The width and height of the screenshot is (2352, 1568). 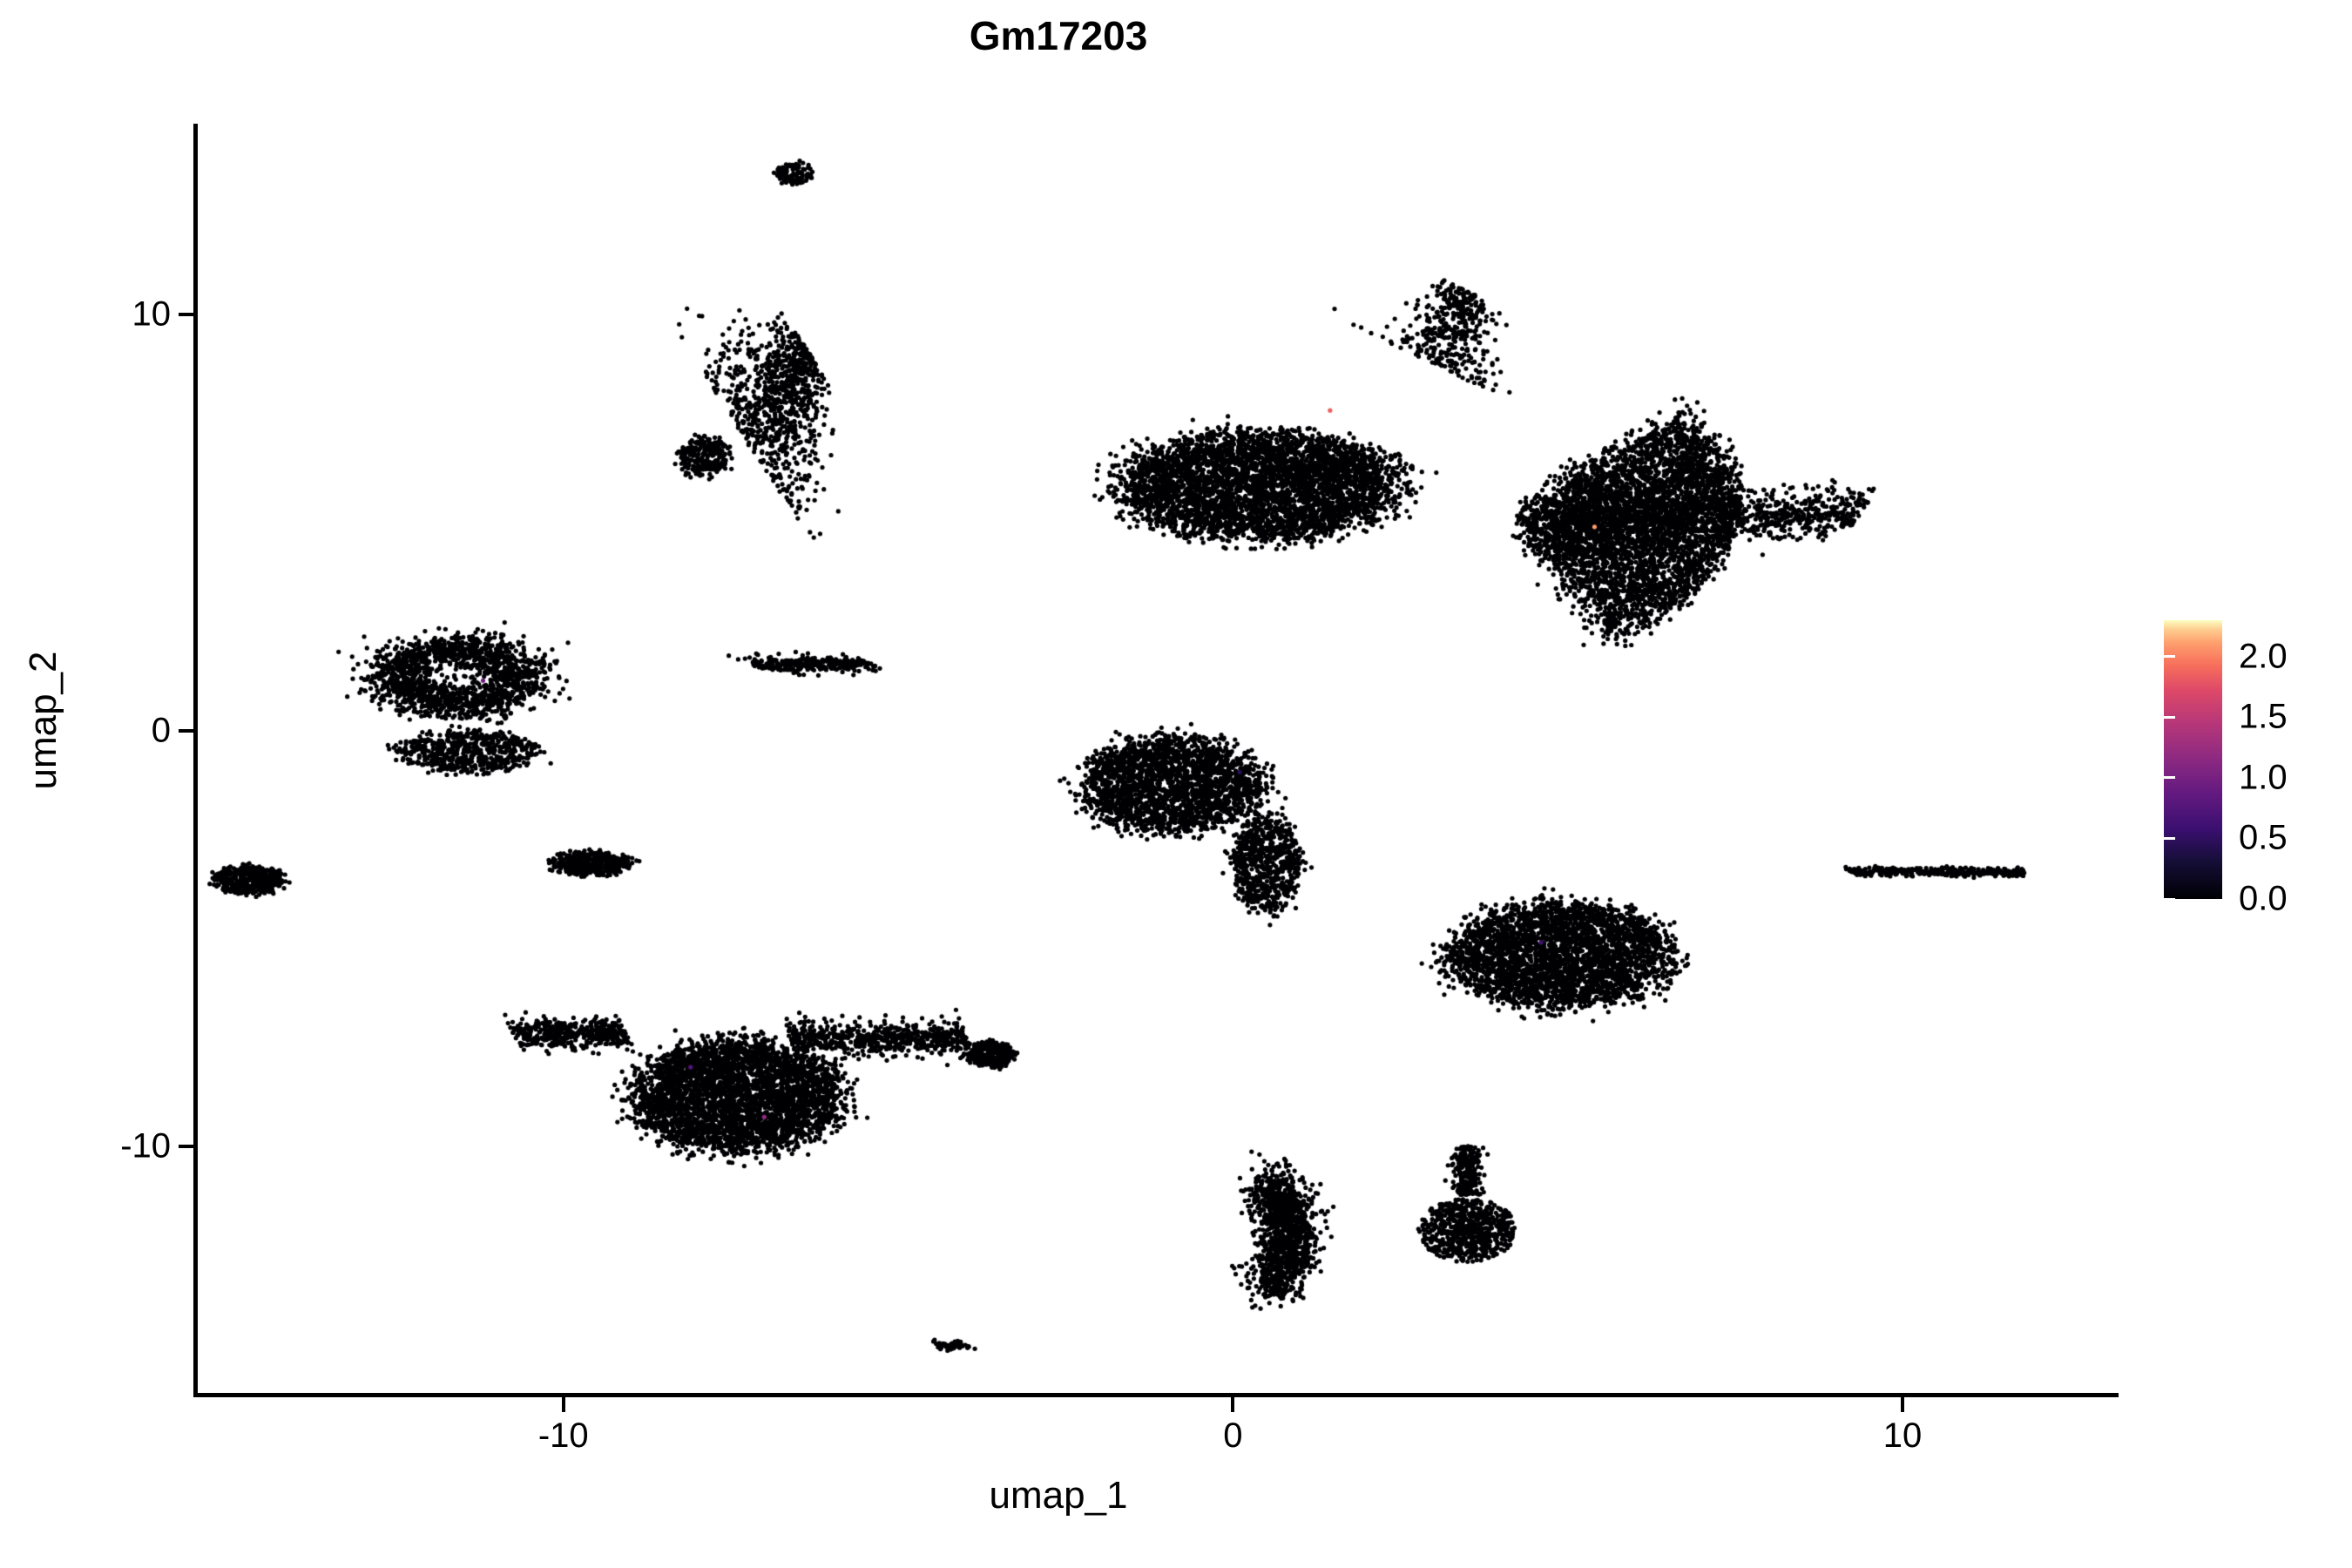 I want to click on colorbar-tick-label: 1.5, so click(x=2263, y=716).